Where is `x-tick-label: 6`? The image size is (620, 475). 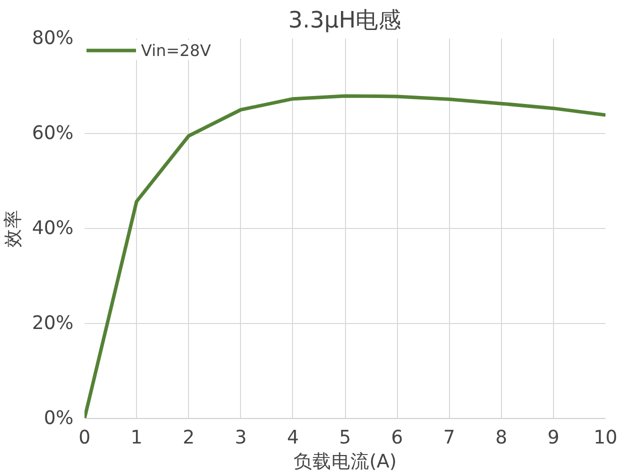
x-tick-label: 6 is located at coordinates (397, 438).